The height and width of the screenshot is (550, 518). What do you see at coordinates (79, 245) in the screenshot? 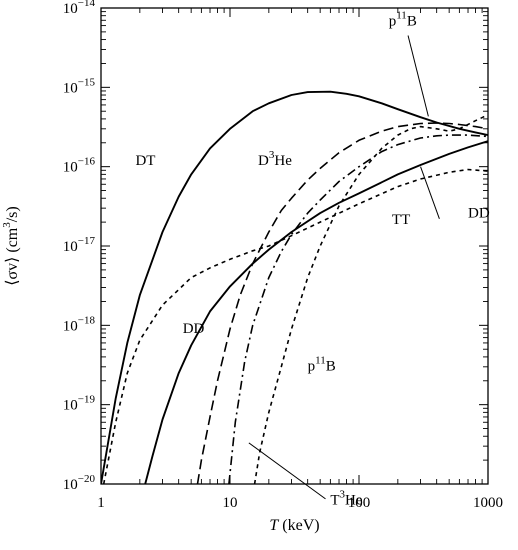
I see `y-tick-label: 10−17` at bounding box center [79, 245].